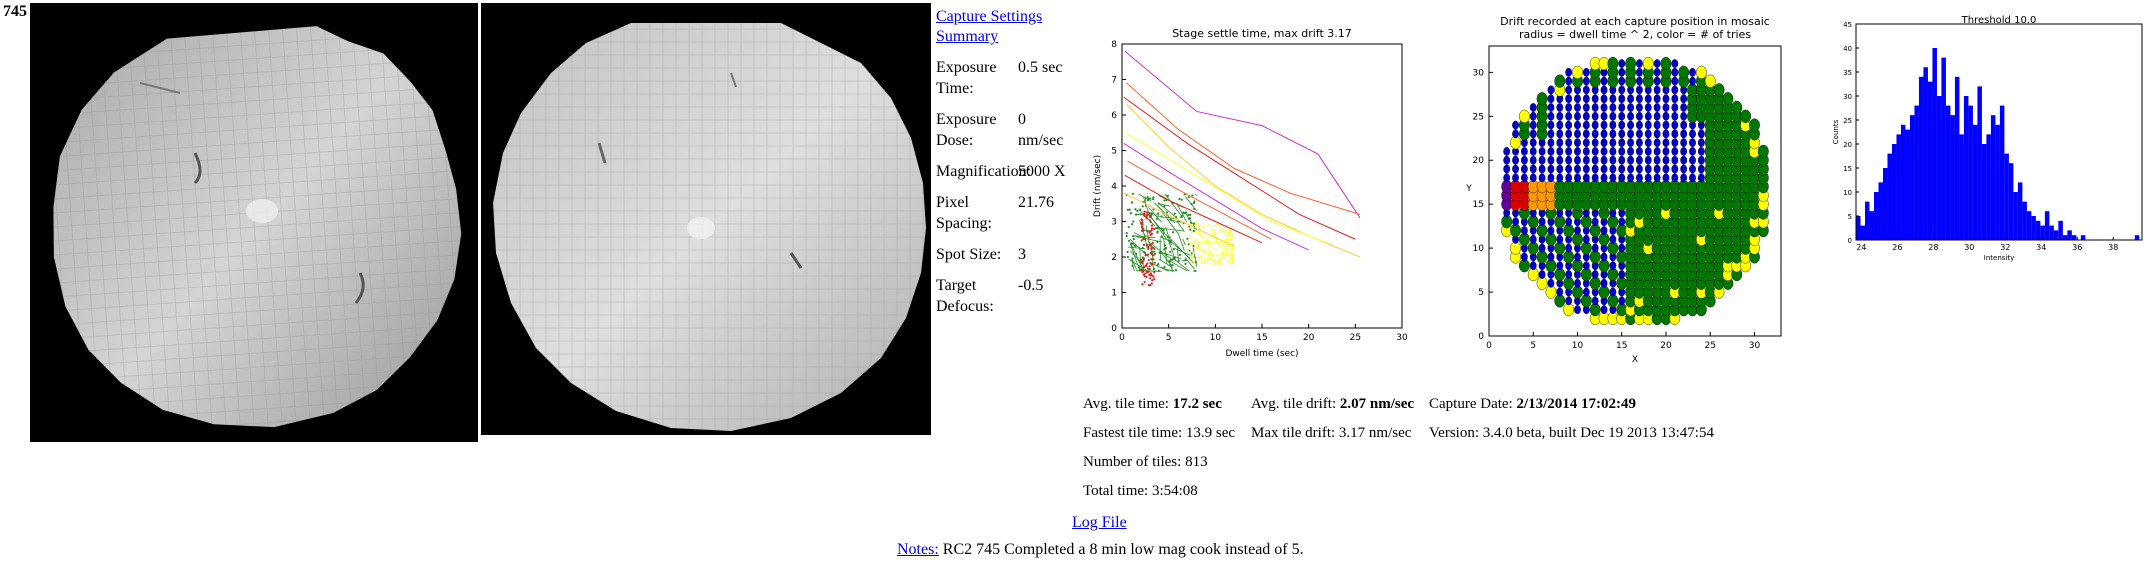 Image resolution: width=2152 pixels, height=563 pixels. I want to click on avg-tile-drift-value: 2.07 nm/sec, so click(1377, 404).